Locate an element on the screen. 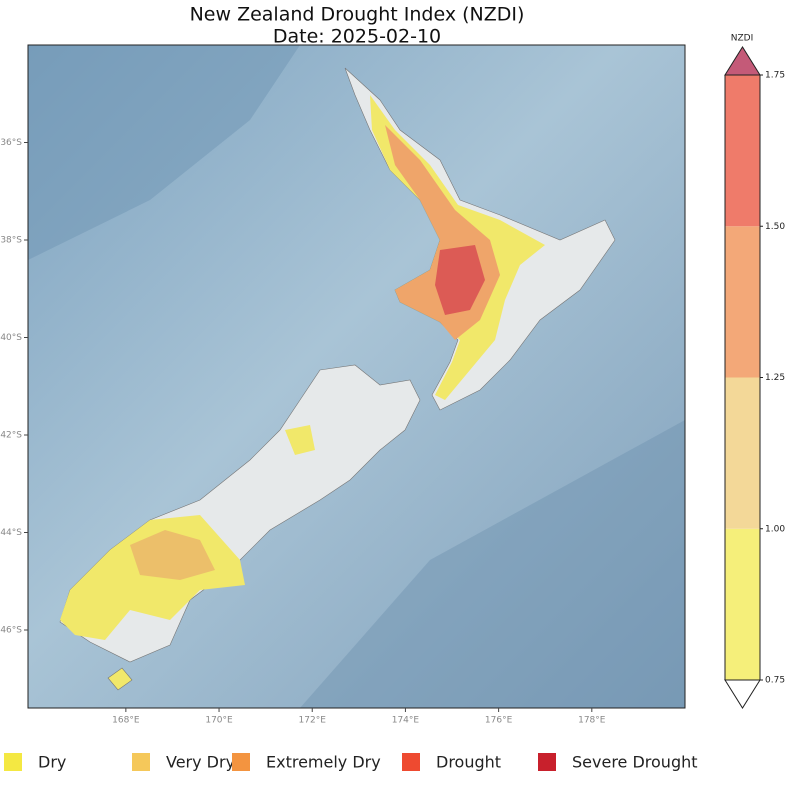  colorbar-tick-label: 1.75 is located at coordinates (775, 76).